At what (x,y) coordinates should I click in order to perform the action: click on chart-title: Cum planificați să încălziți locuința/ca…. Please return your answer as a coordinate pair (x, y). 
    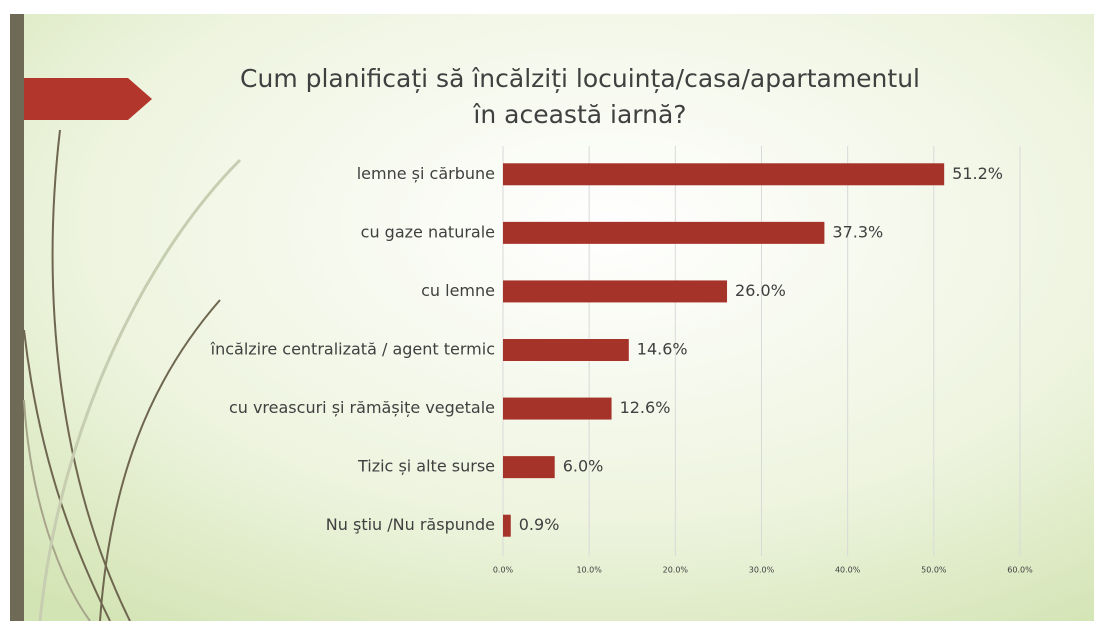
    Looking at the image, I should click on (580, 78).